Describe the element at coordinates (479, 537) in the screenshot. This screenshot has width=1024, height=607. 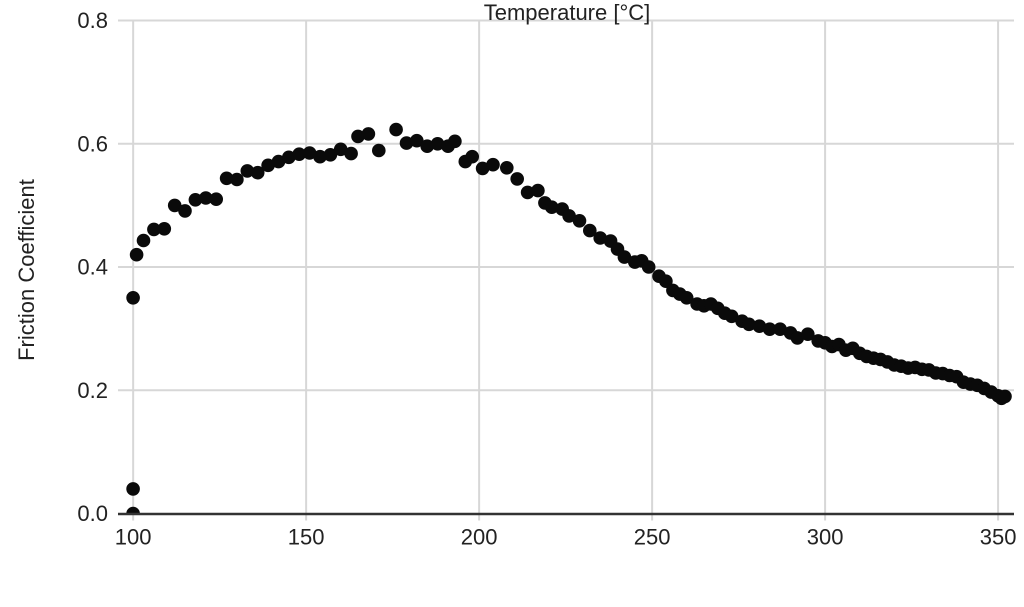
I see `x-tick-label: 200` at that location.